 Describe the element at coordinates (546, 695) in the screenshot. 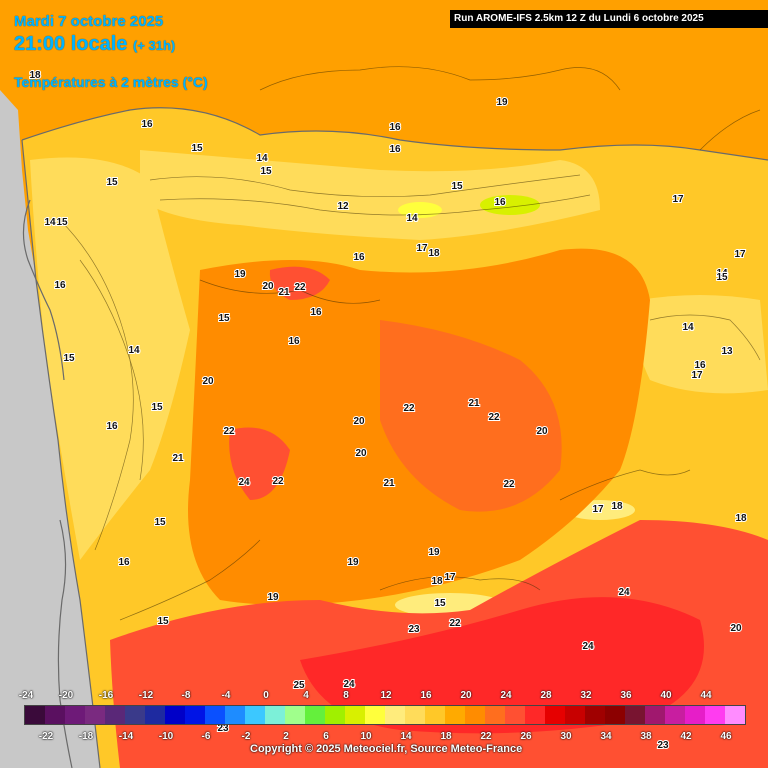

I see `legend-label-top: 28` at that location.